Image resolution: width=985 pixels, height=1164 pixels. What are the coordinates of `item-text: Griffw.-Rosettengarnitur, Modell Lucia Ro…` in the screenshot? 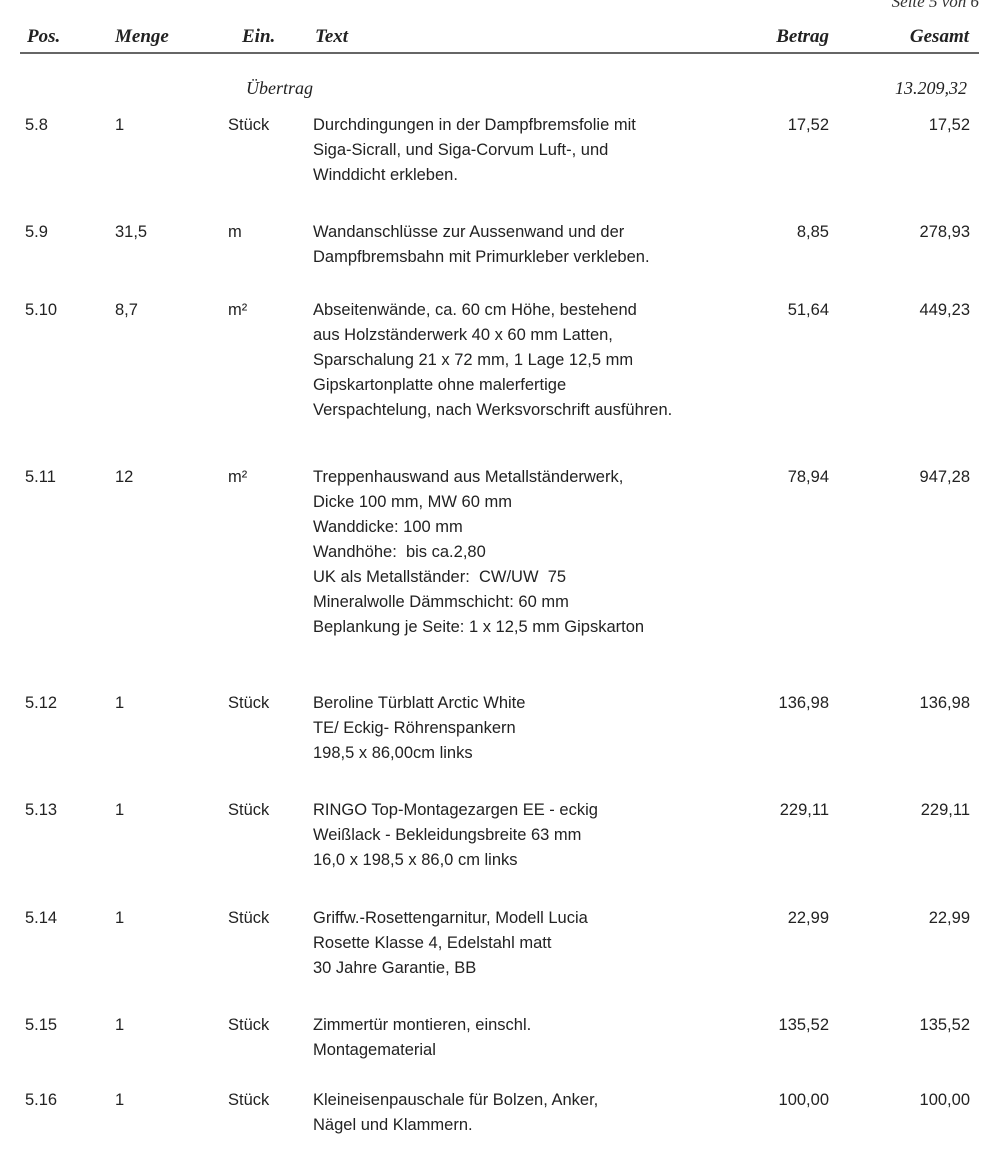 It's located at (450, 943).